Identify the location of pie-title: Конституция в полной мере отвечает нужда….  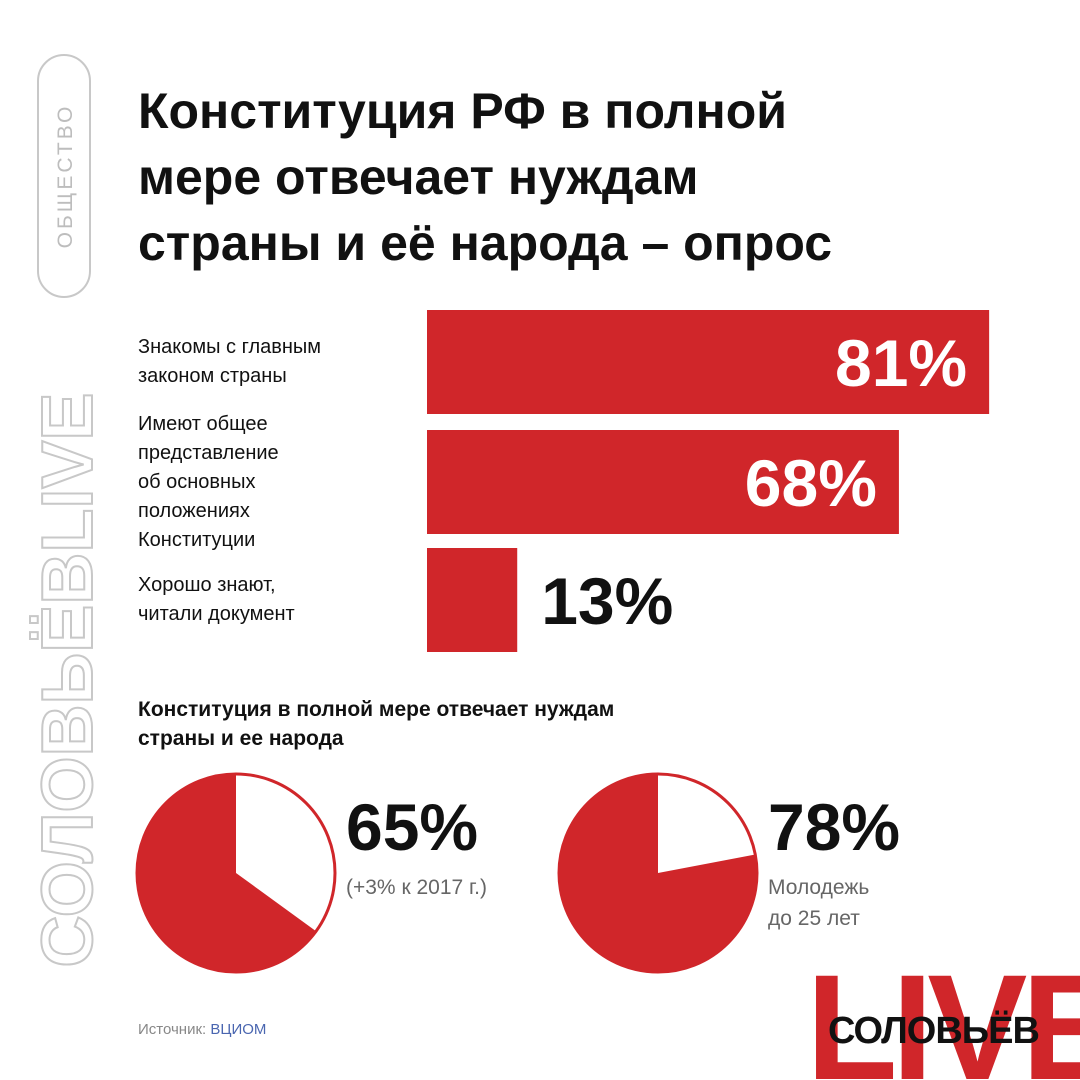
(376, 724).